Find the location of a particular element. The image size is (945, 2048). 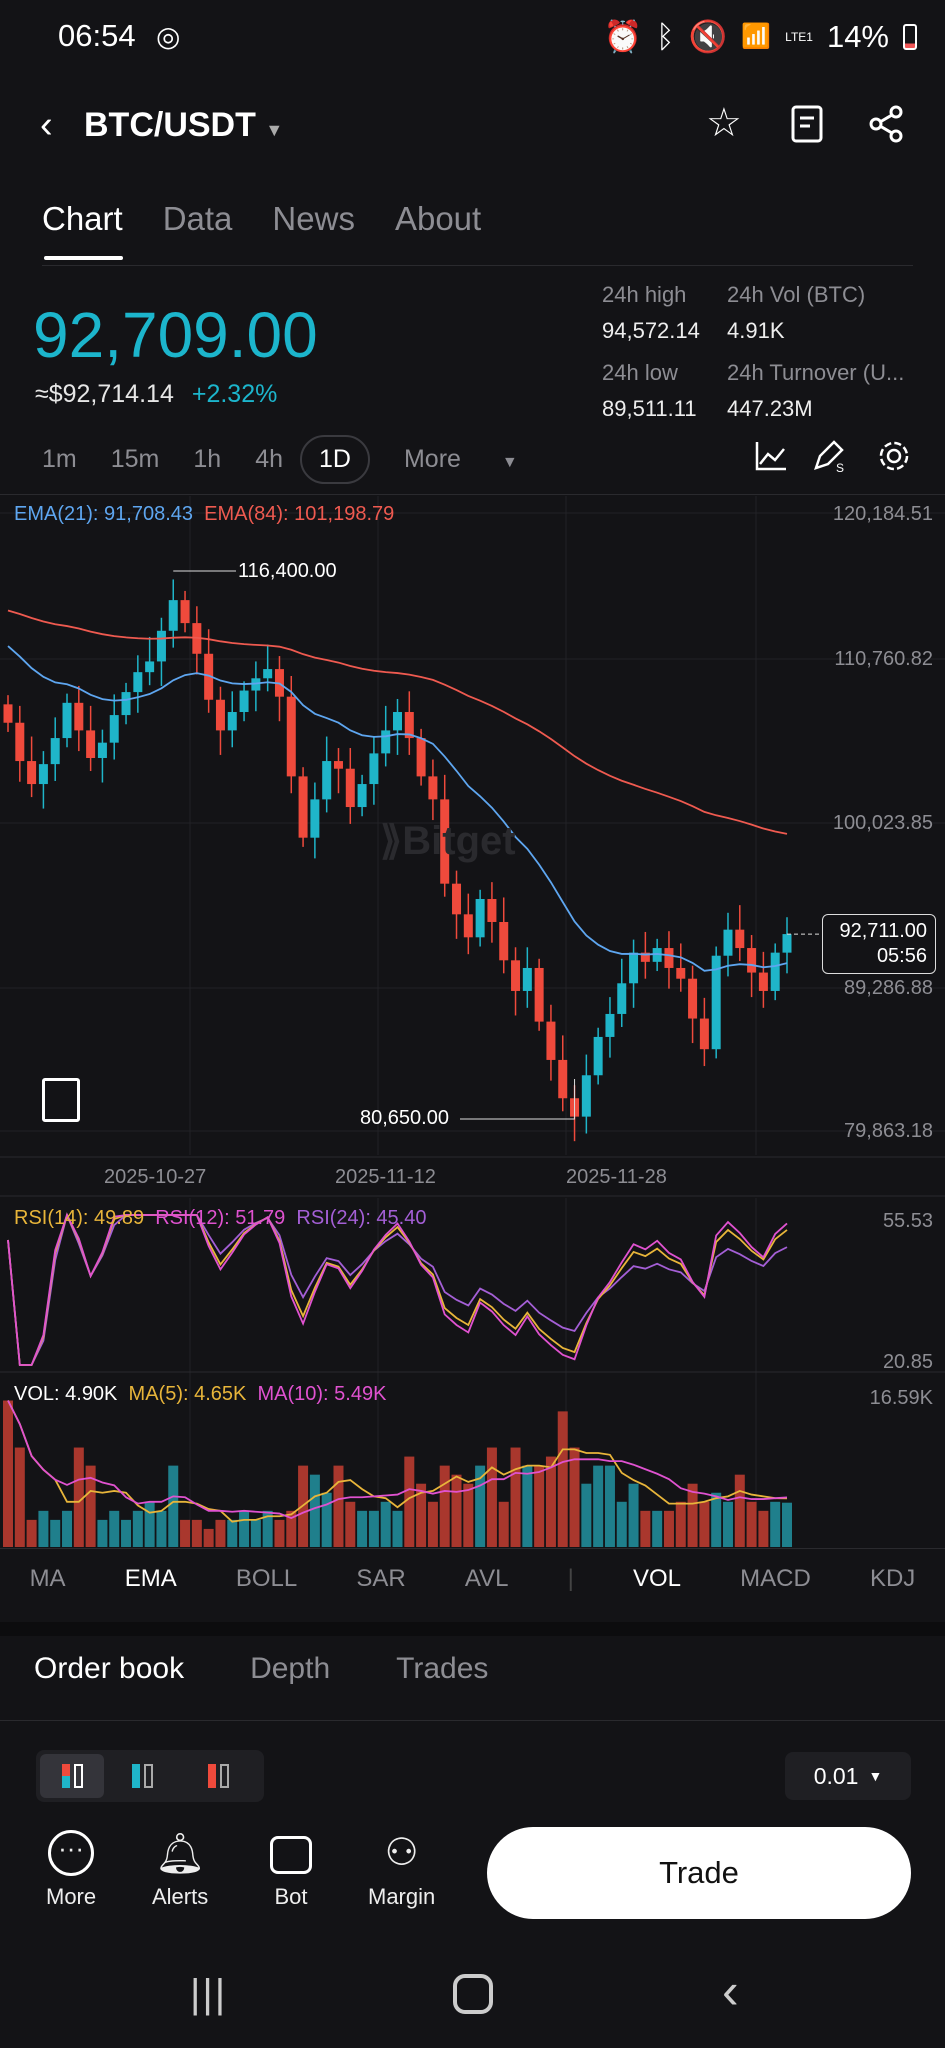

layout-both-button is located at coordinates (72, 1776).